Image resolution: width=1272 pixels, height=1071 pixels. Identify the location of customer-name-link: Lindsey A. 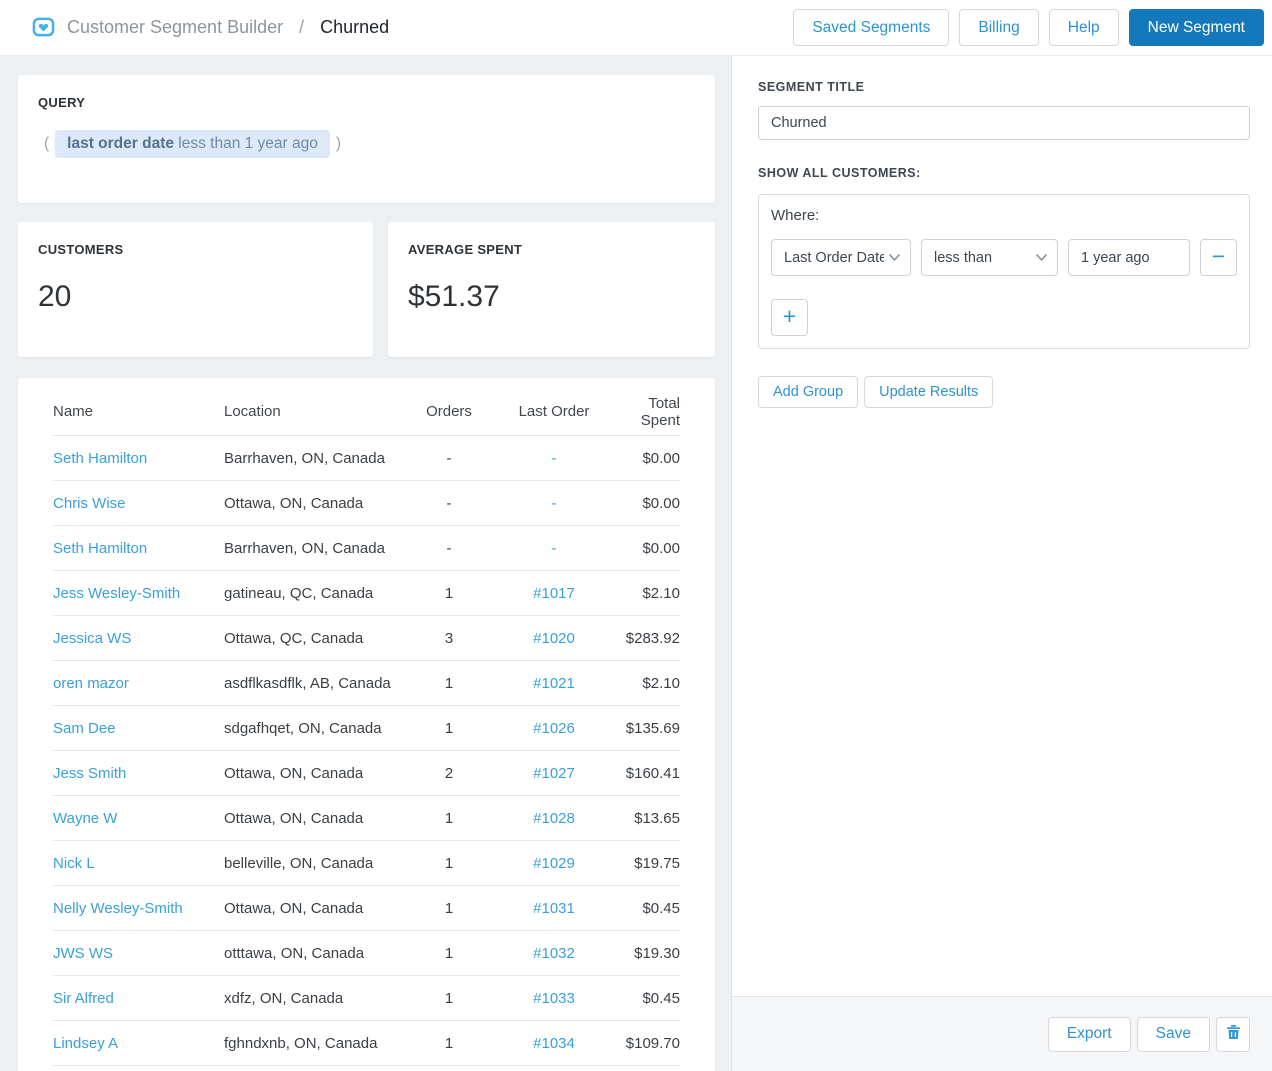
(86, 1043).